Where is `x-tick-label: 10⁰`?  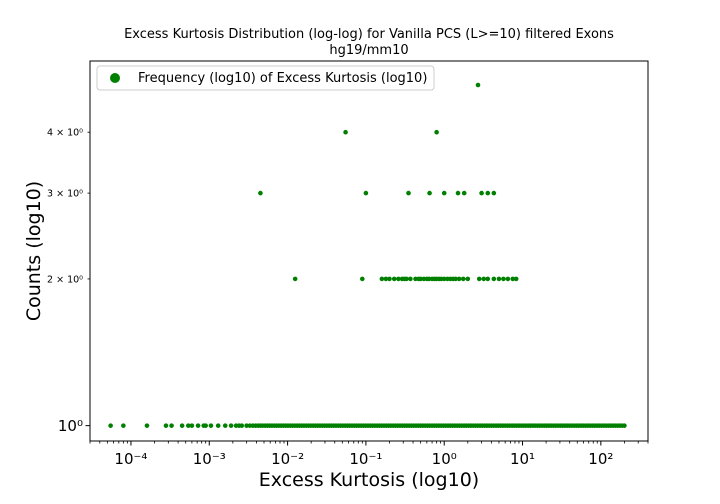
x-tick-label: 10⁰ is located at coordinates (444, 459).